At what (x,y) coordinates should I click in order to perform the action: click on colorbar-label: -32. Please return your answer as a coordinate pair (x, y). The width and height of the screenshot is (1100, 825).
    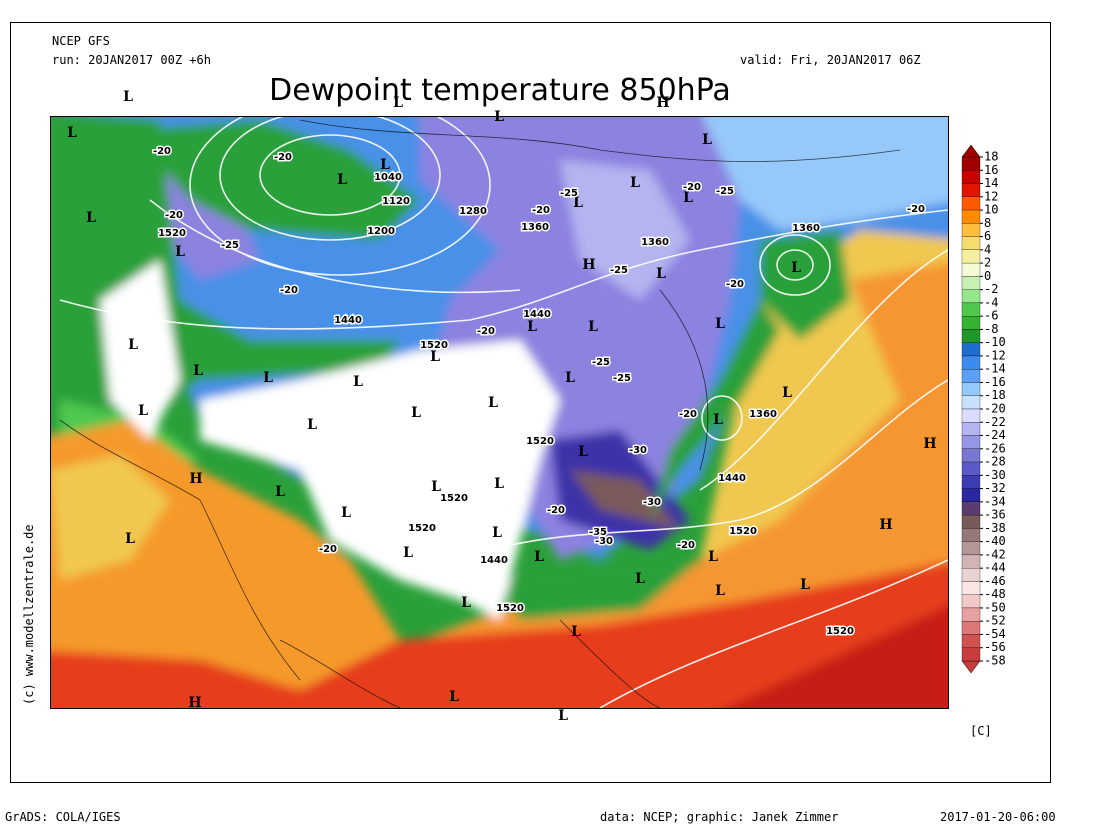
    Looking at the image, I should click on (995, 488).